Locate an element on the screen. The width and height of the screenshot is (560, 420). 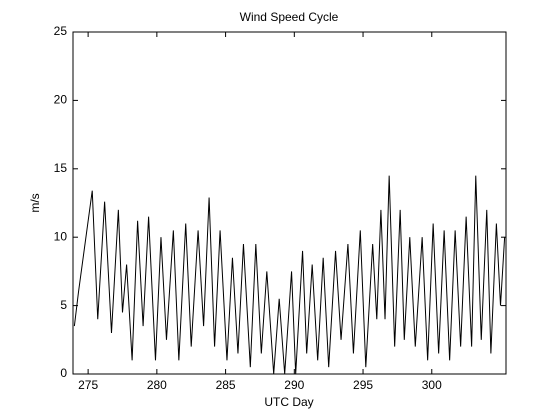
x-tick-label: 295 is located at coordinates (363, 385).